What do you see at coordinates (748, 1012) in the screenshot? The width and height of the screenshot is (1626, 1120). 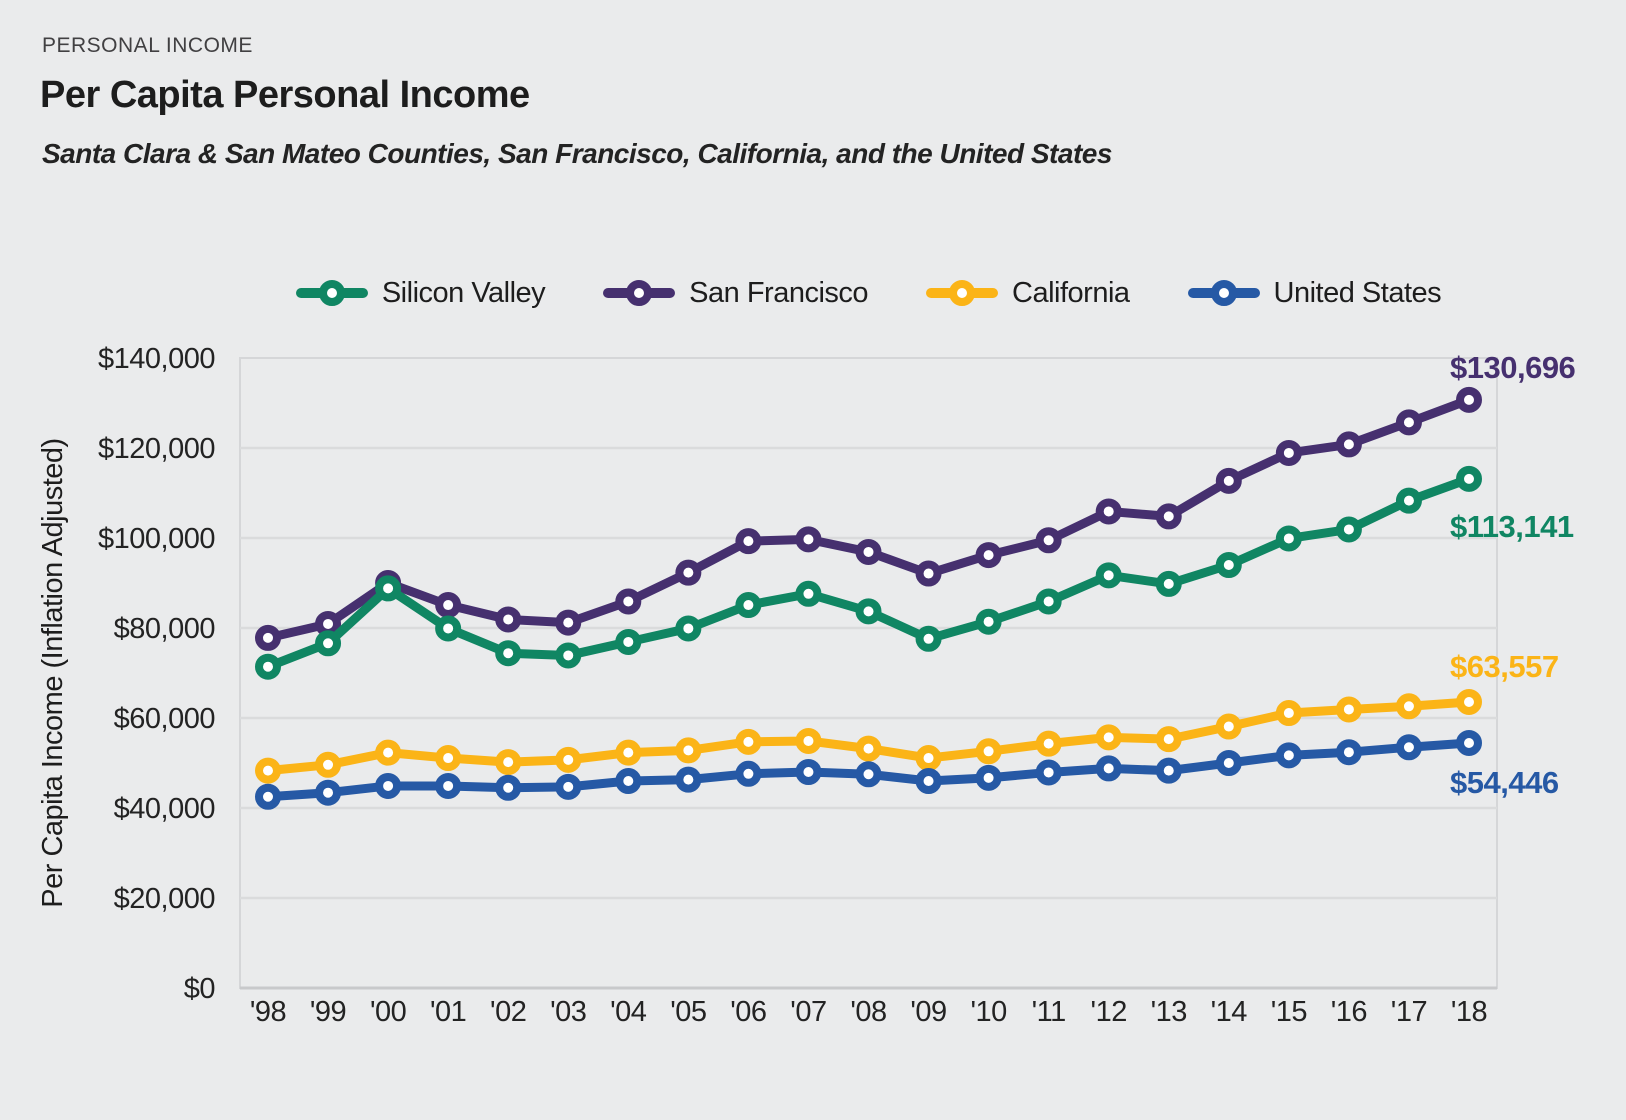 I see `x-tick-label: '06` at bounding box center [748, 1012].